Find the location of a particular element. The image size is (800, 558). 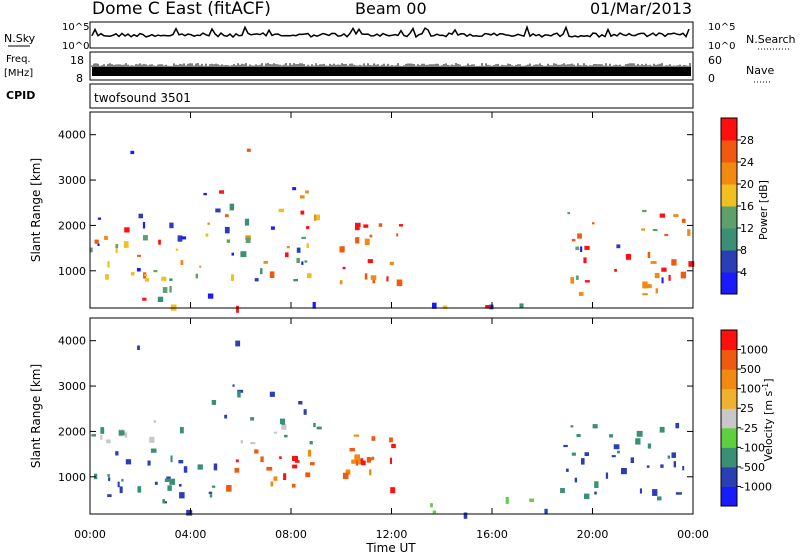

y-tick-label: 3000 is located at coordinates (72, 386).